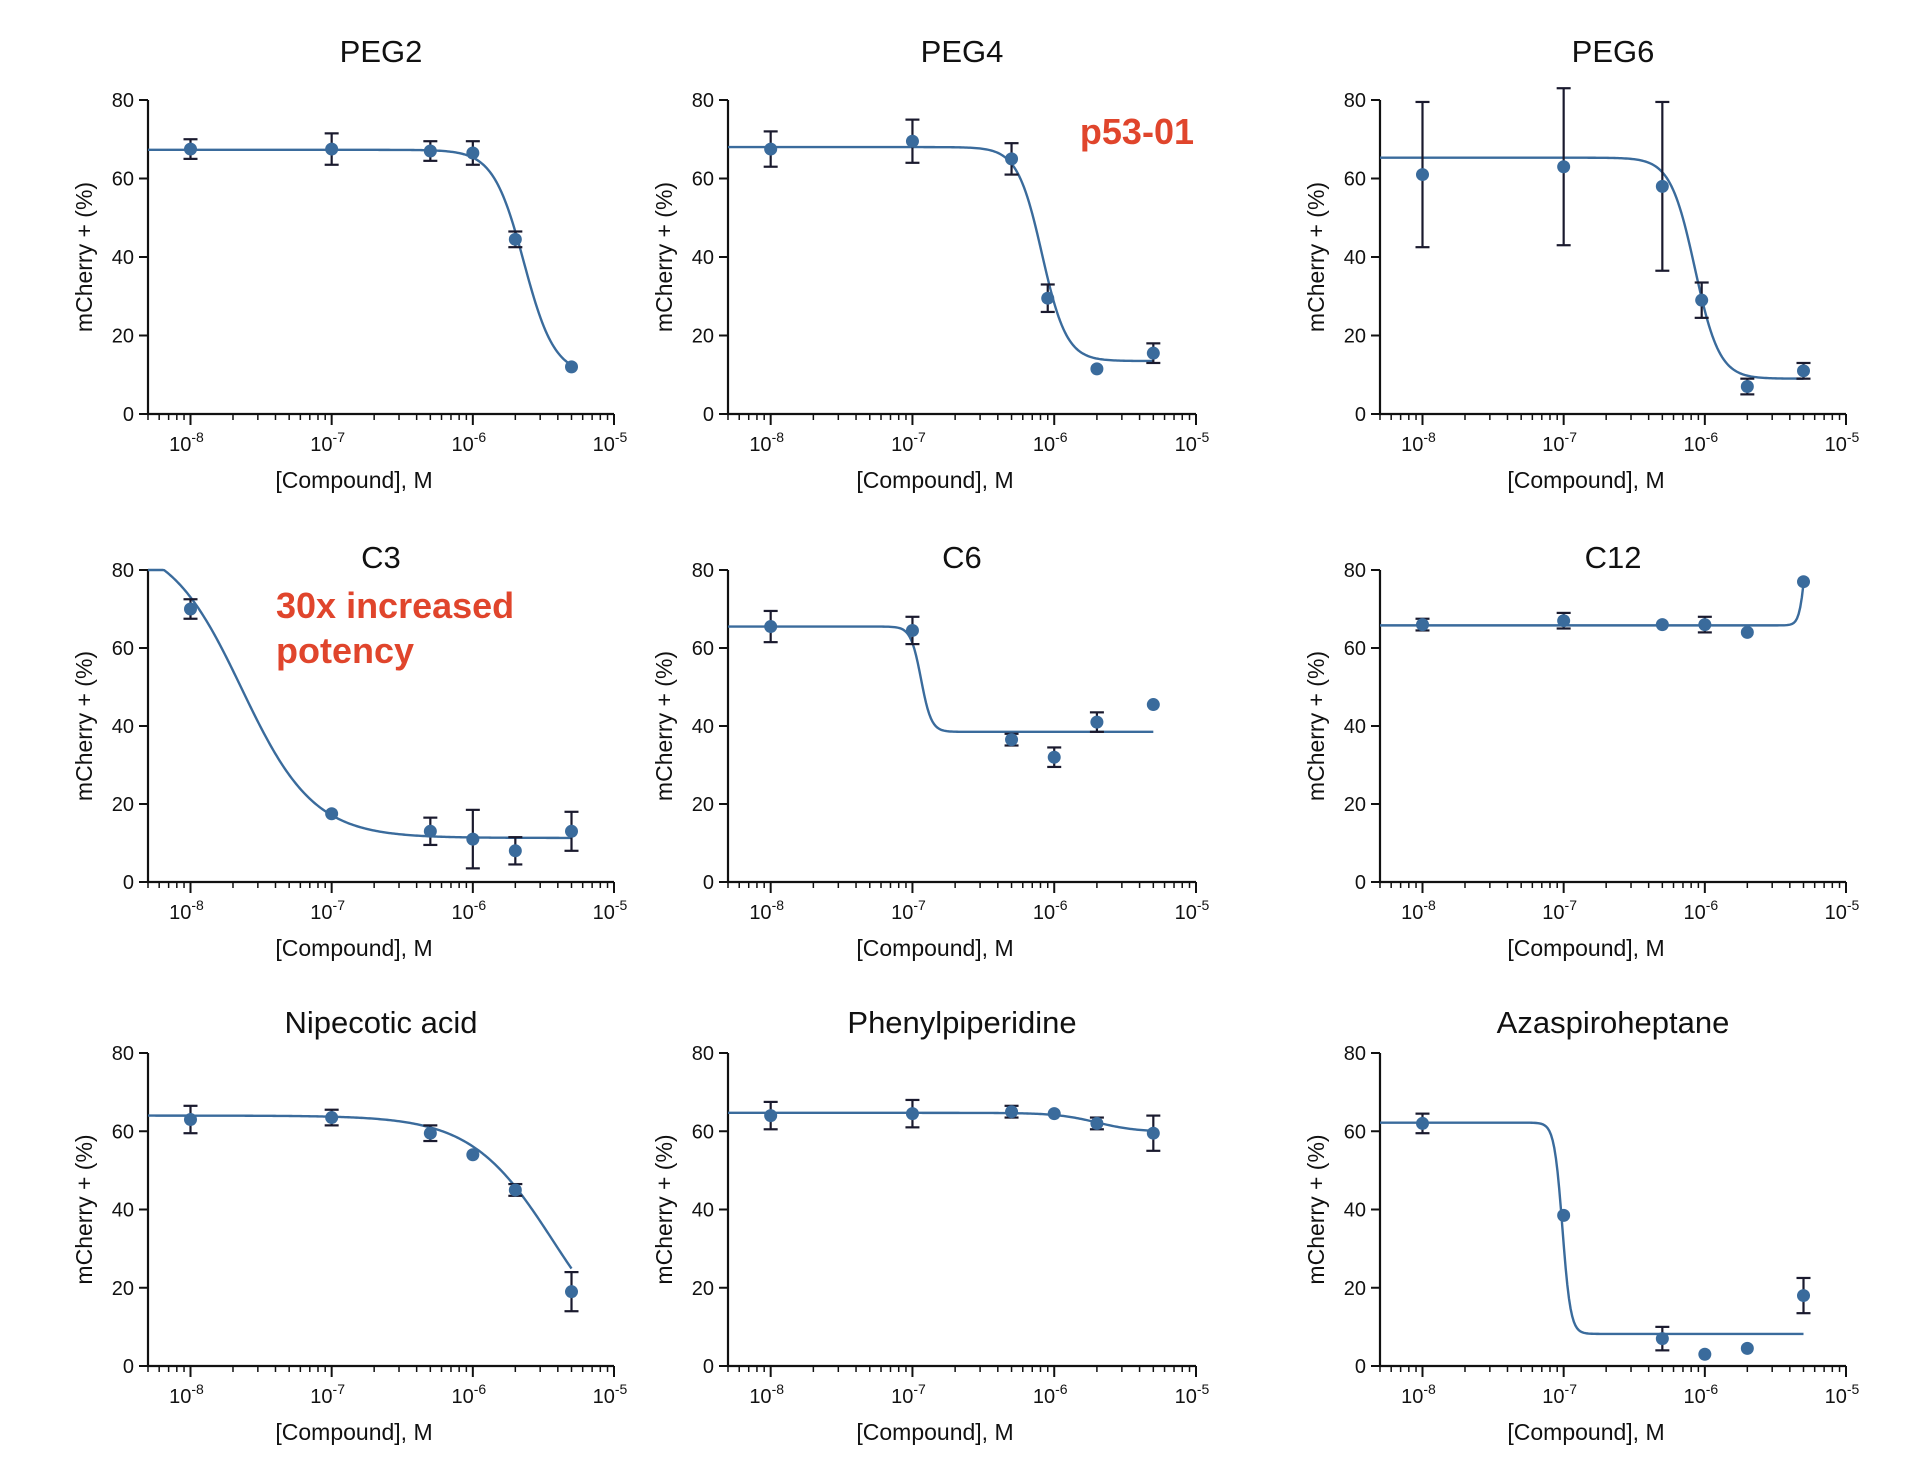 Image resolution: width=1916 pixels, height=1472 pixels. Describe the element at coordinates (381, 51) in the screenshot. I see `panel-title: PEG2` at that location.